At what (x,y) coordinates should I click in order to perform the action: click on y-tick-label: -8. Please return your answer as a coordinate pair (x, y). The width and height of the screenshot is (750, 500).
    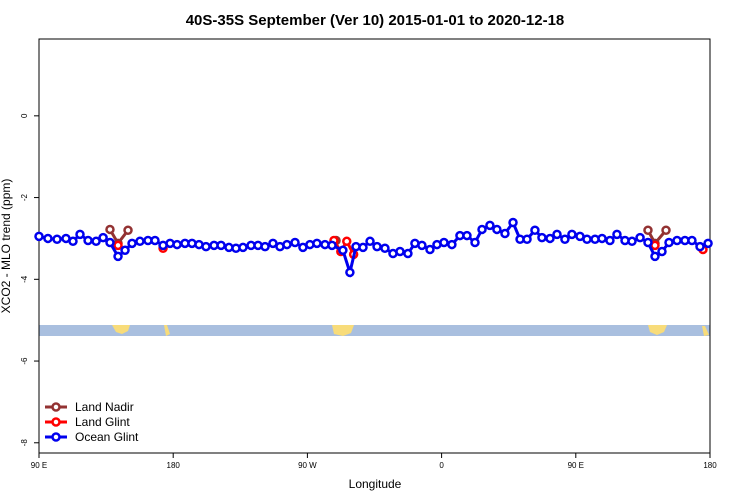
    Looking at the image, I should click on (24, 443).